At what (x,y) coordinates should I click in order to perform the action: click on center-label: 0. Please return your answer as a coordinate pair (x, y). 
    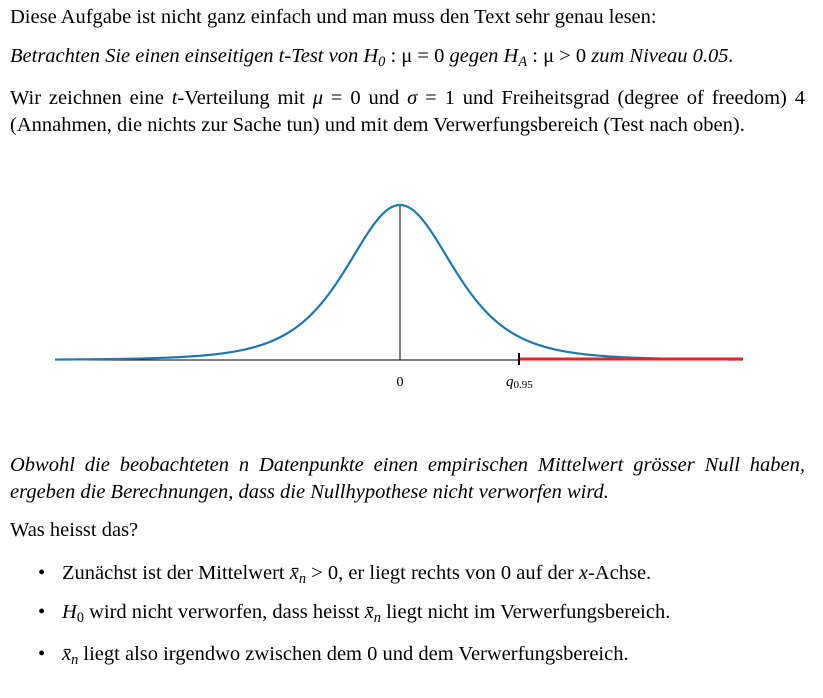
    Looking at the image, I should click on (400, 382).